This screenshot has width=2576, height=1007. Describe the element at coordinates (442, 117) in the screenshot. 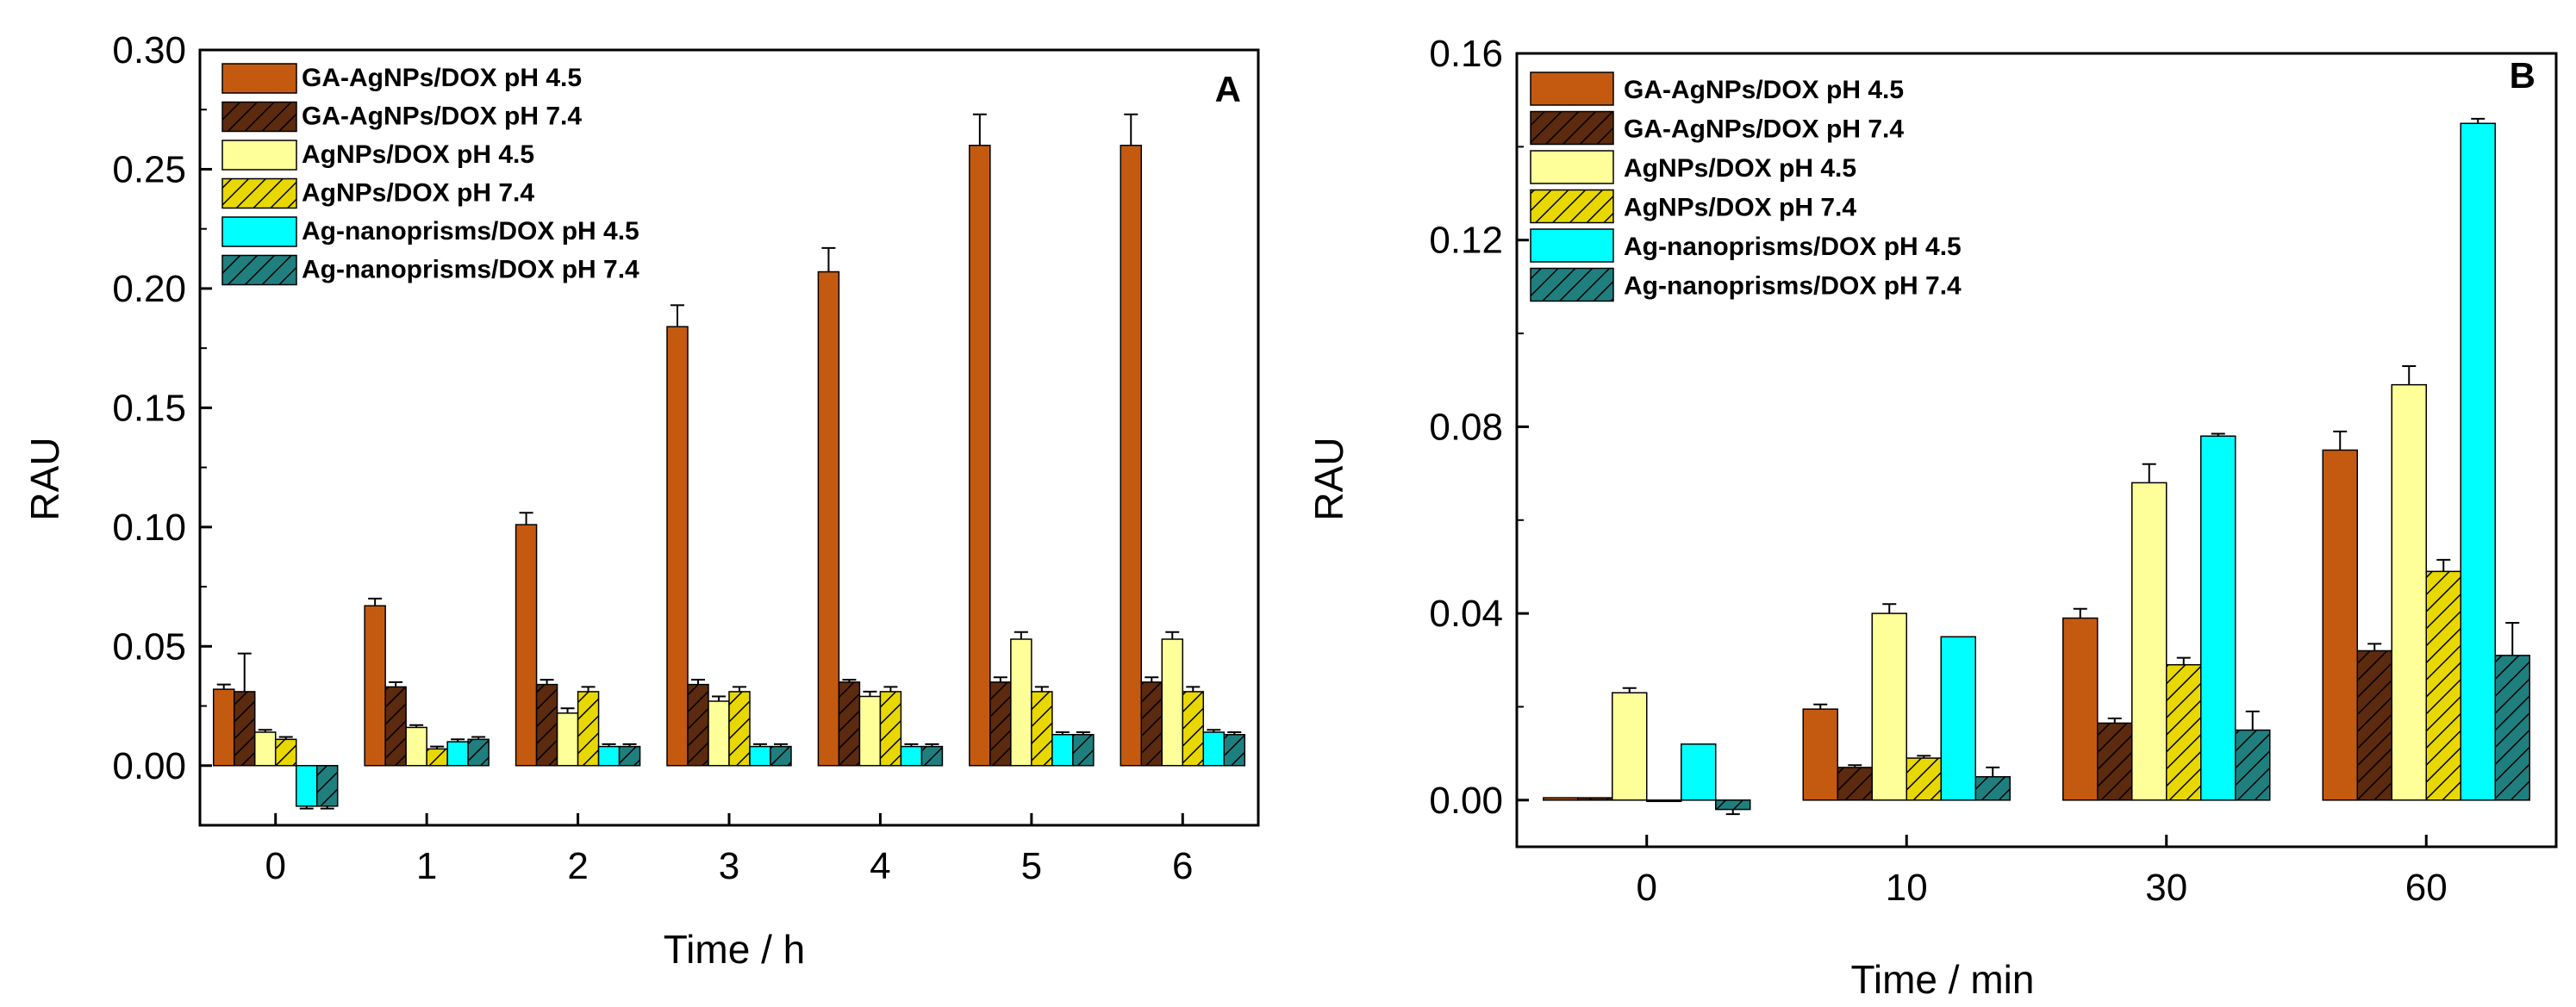

I see `panel-a-legend-label: GA-AgNPs/DOX pH 7.4` at that location.